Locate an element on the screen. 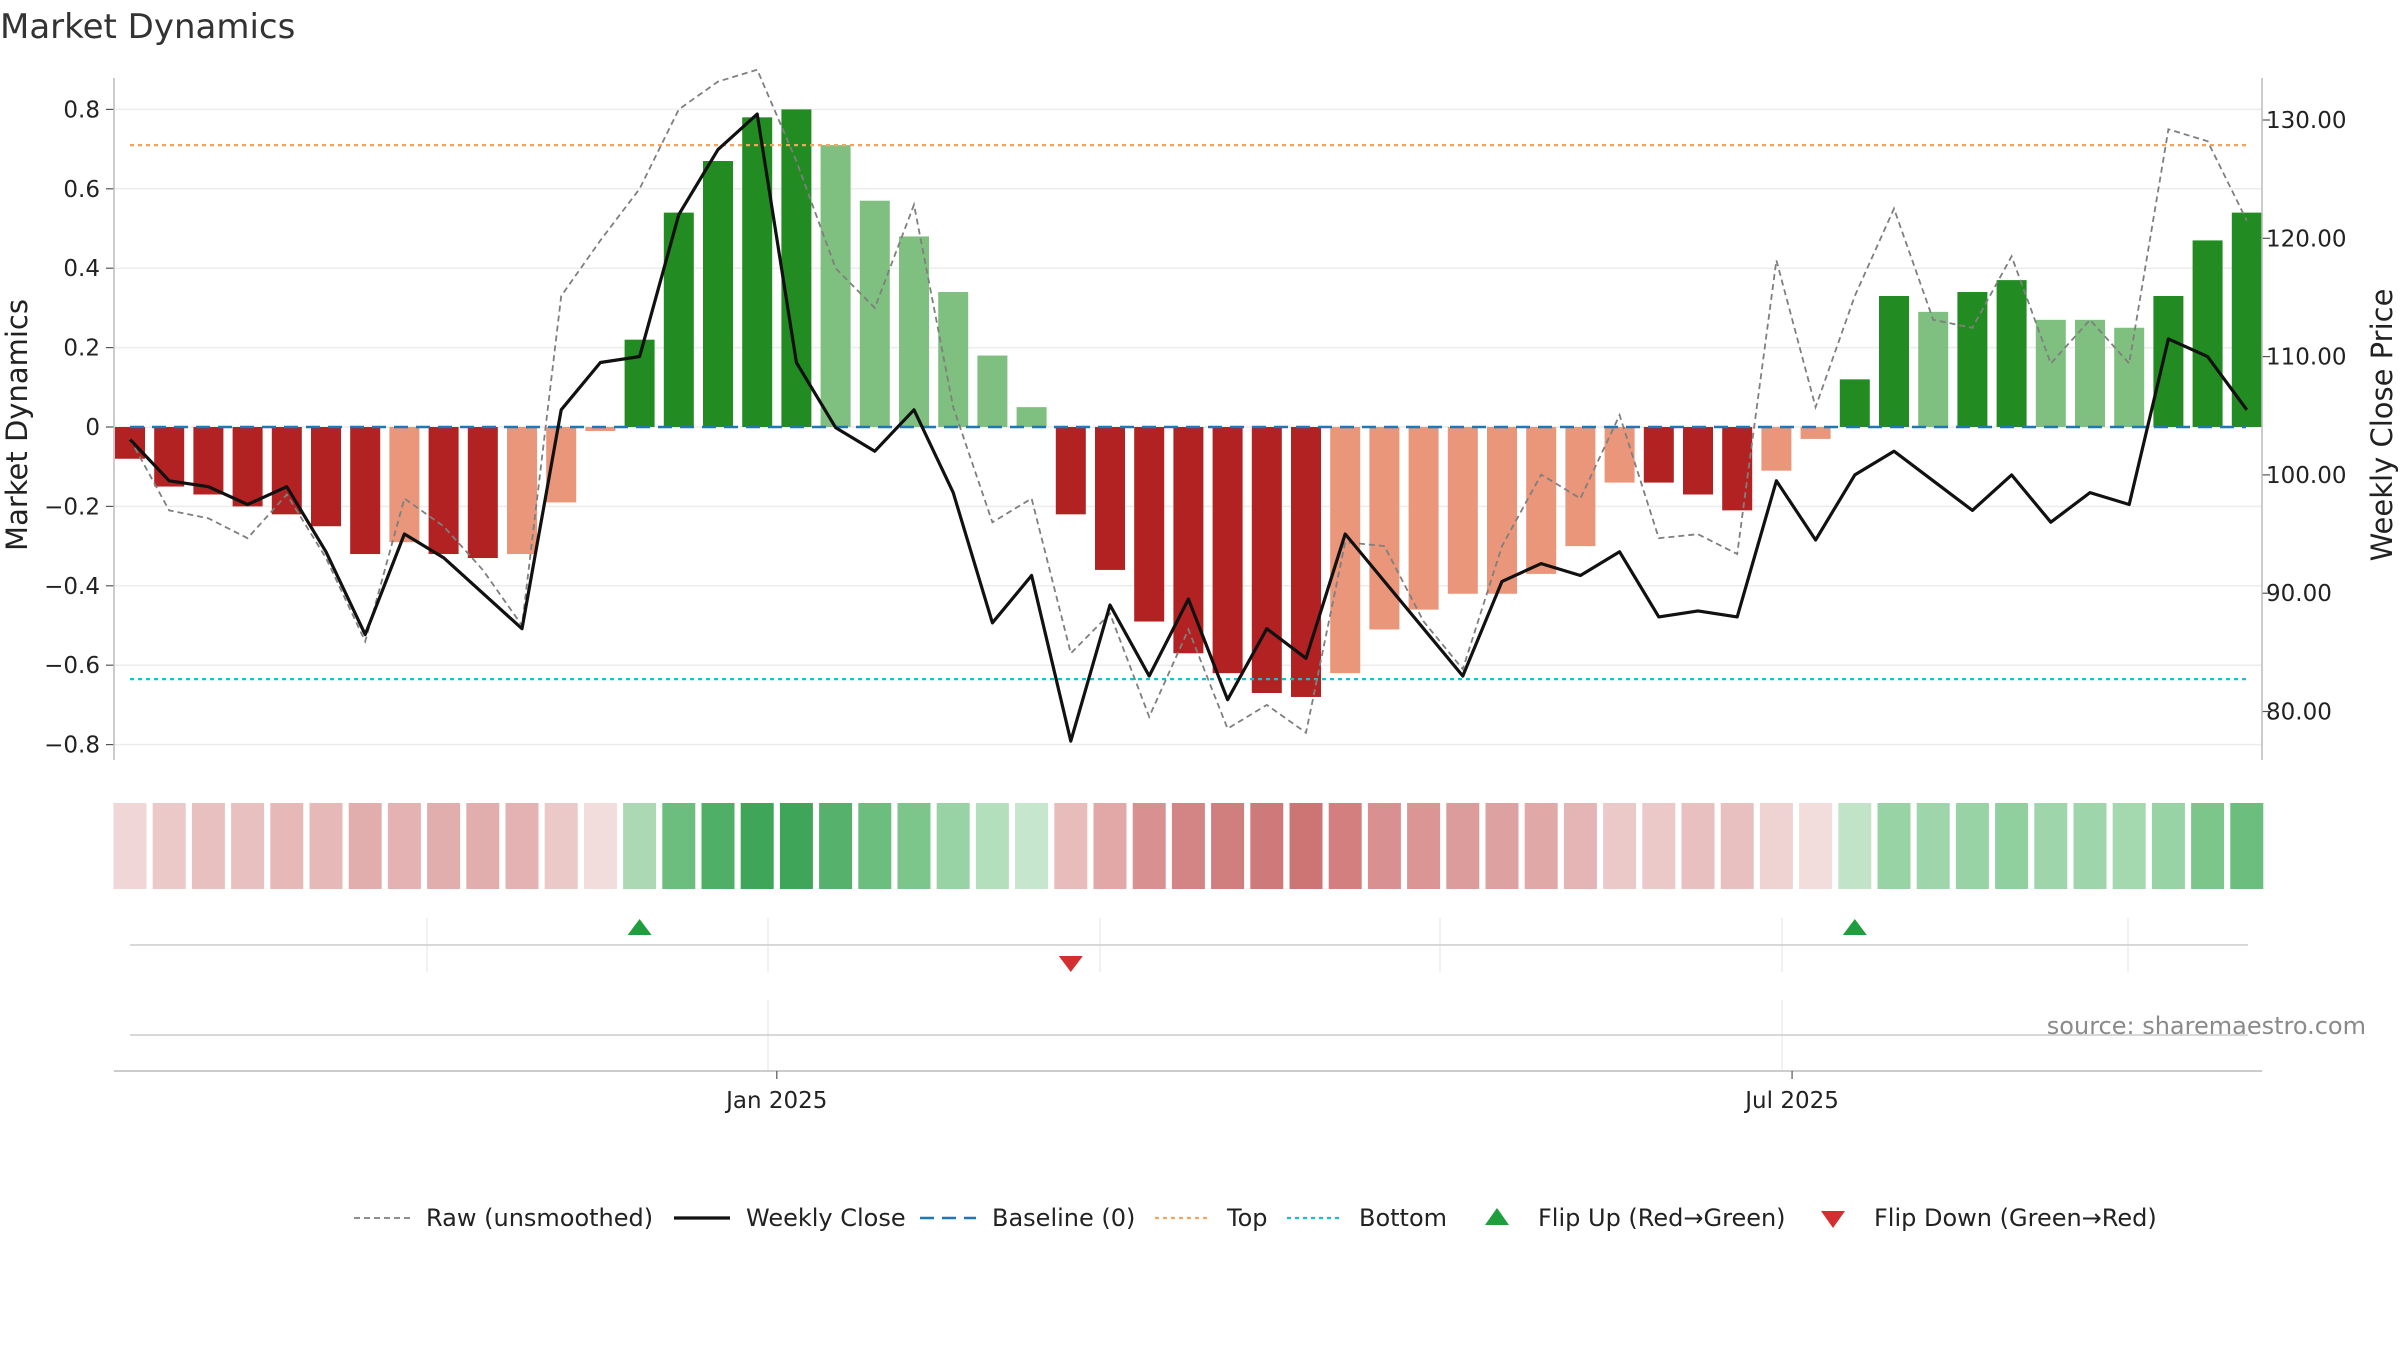  chart-title: Market Dynamics is located at coordinates (147, 27).